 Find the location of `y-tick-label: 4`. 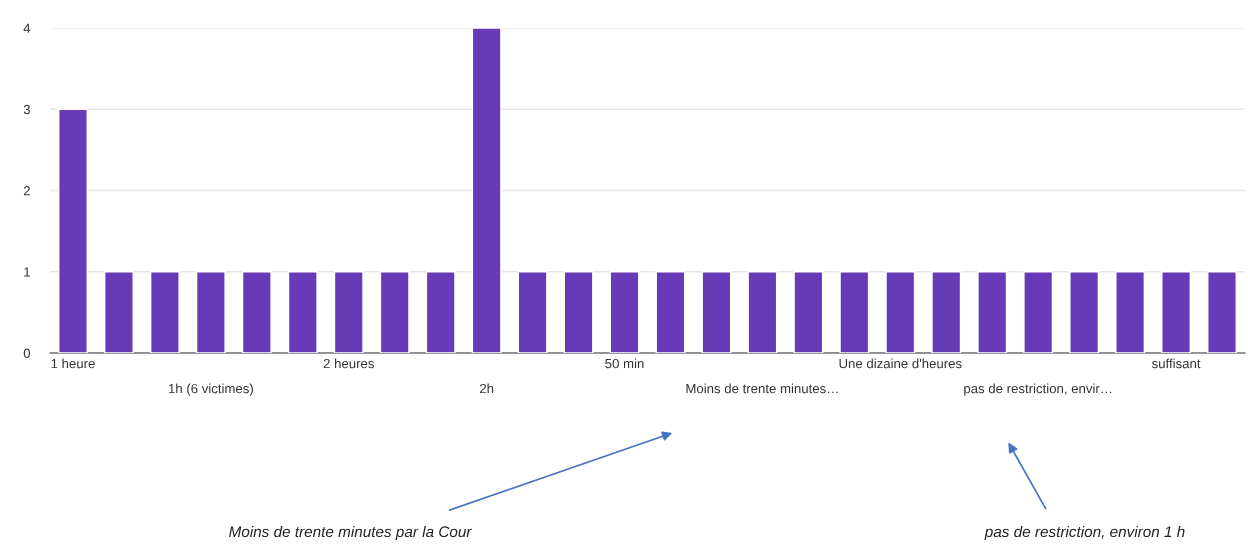

y-tick-label: 4 is located at coordinates (27, 28).